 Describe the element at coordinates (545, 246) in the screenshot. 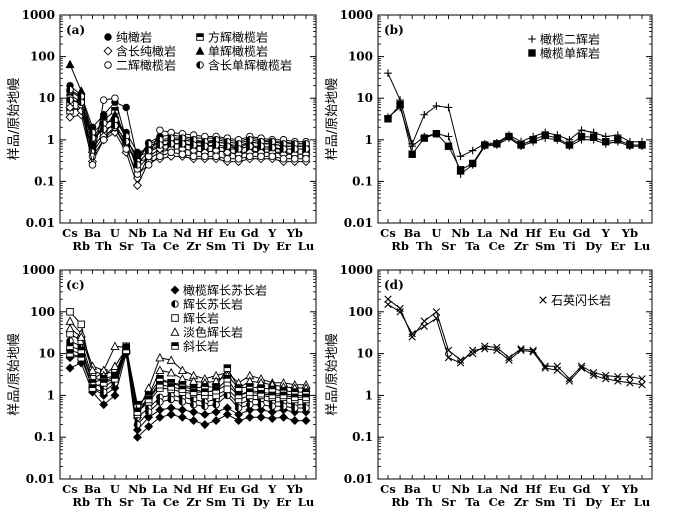

I see `x-tick-label: Sm` at that location.